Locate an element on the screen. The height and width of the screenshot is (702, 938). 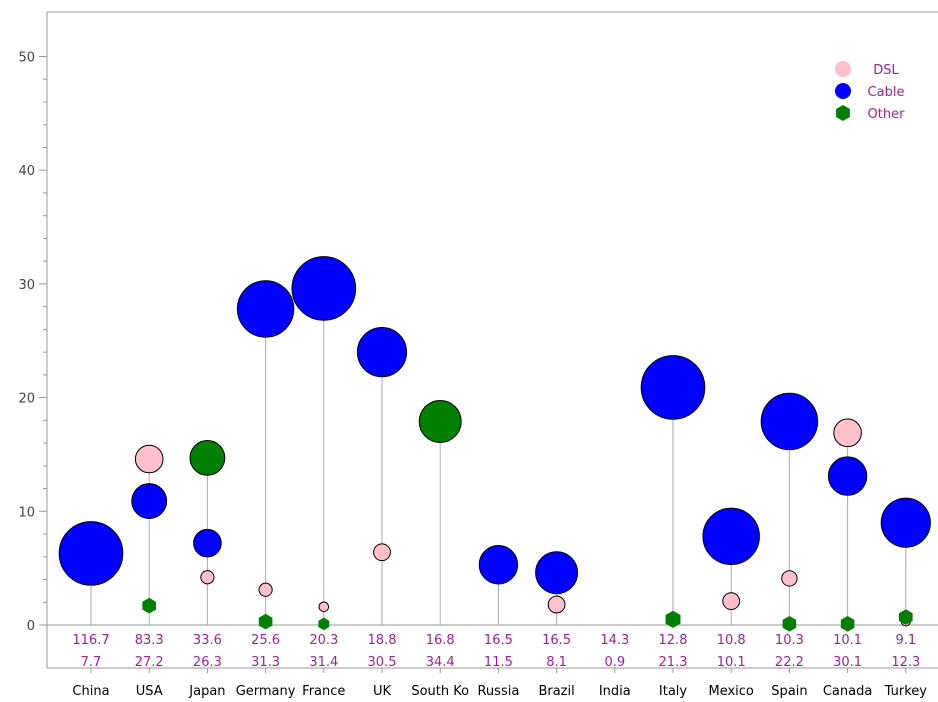
x-tick-label: South Ko is located at coordinates (440, 691).